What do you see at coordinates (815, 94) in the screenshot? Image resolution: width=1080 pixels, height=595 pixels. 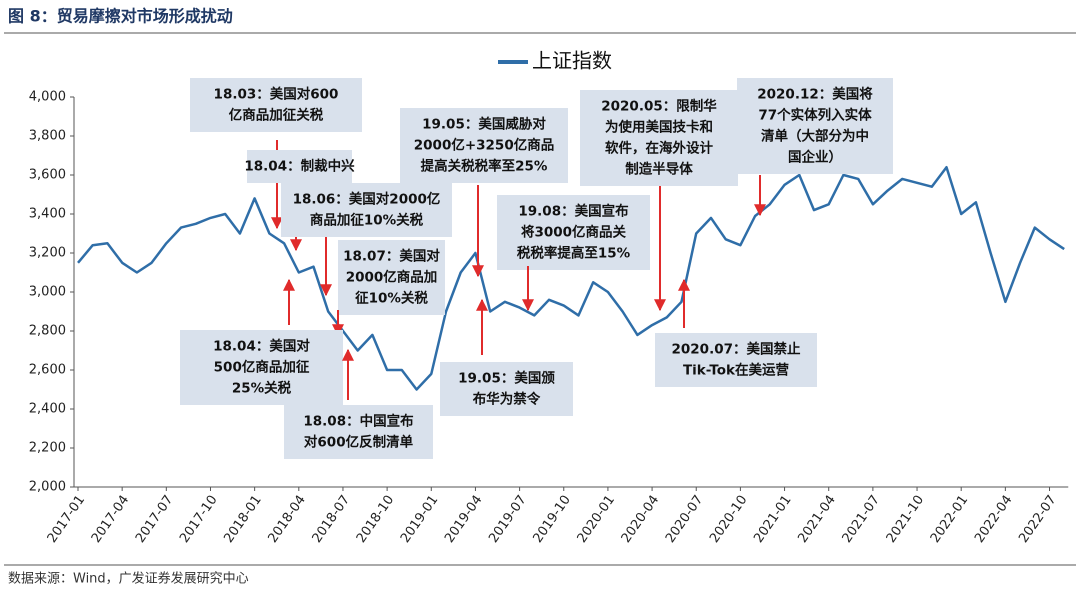 I see `annotation-text: 2020.12：美国将` at bounding box center [815, 94].